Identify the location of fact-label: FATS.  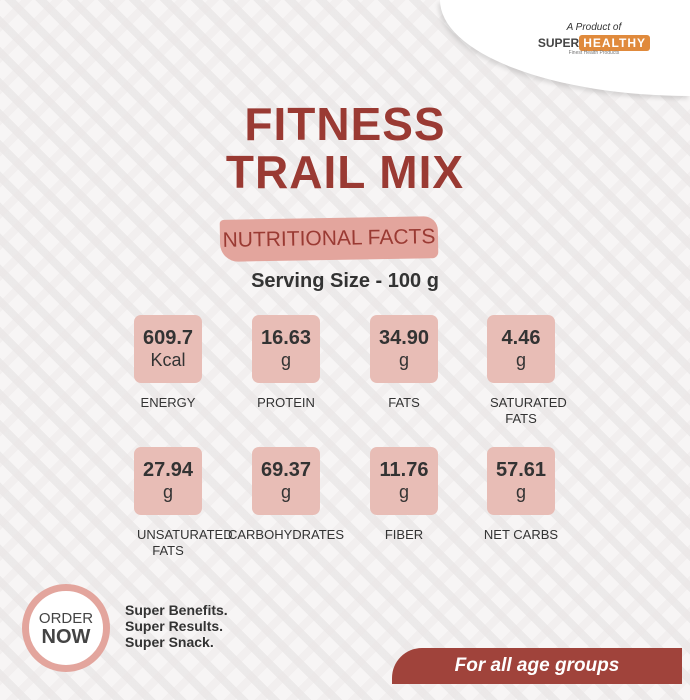
(404, 402).